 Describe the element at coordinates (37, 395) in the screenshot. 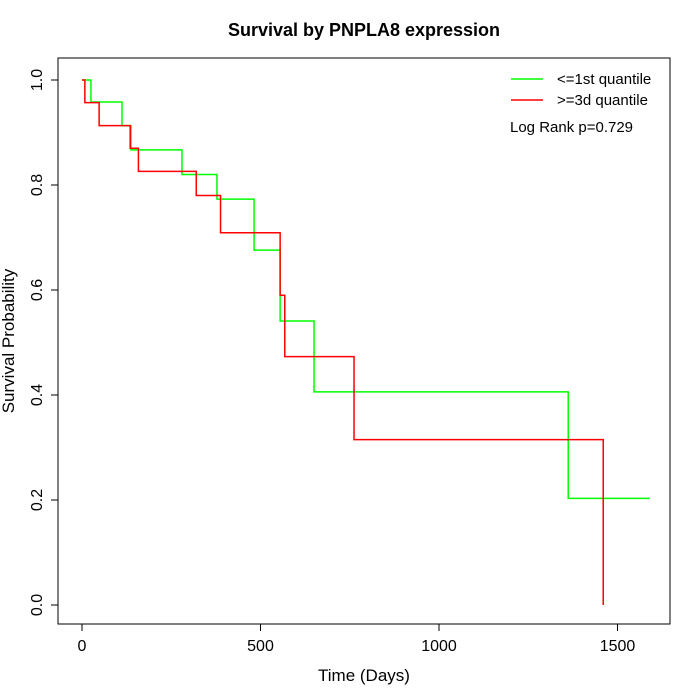

I see `y-tick-label: 0.4` at that location.